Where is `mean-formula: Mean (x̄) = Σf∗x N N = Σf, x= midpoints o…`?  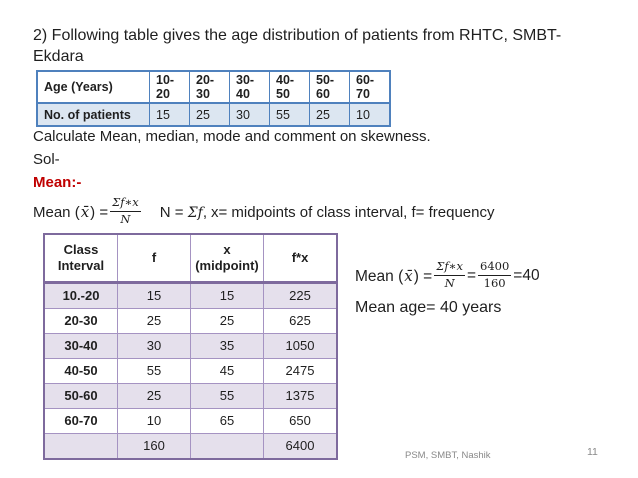
mean-formula: Mean (x̄) = Σf∗x N N = Σf, x= midpoints o… is located at coordinates (263, 212).